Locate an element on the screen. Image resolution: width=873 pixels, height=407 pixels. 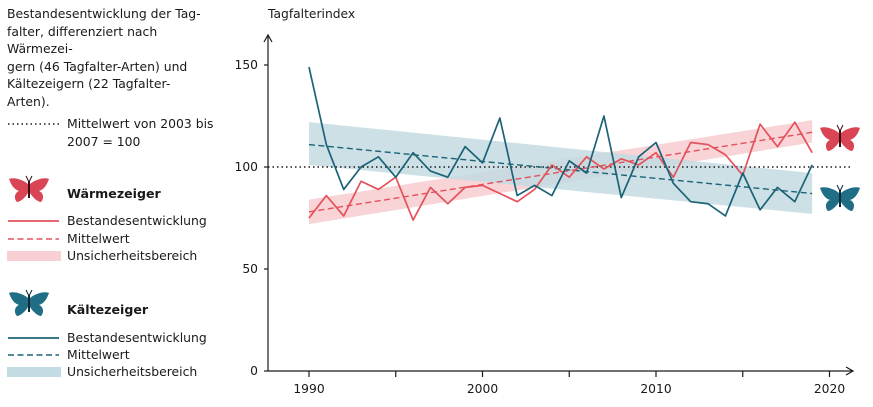
warm-series-line is located at coordinates (560, 171).